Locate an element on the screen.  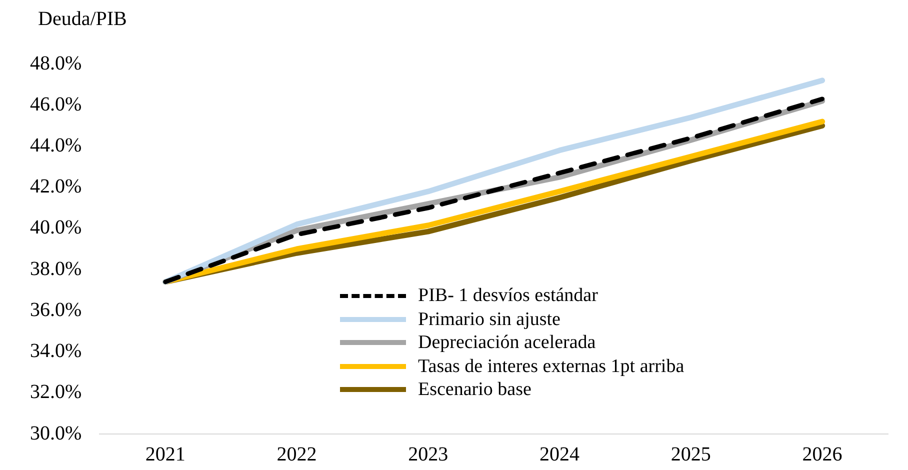
legend-label: Primario sin ajuste is located at coordinates (489, 319).